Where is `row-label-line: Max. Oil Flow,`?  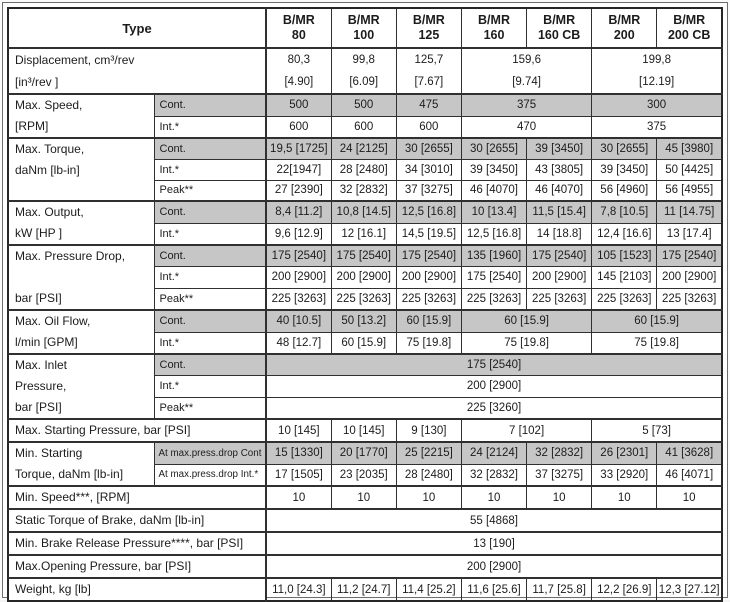
row-label-line: Max. Oil Flow, is located at coordinates (53, 321).